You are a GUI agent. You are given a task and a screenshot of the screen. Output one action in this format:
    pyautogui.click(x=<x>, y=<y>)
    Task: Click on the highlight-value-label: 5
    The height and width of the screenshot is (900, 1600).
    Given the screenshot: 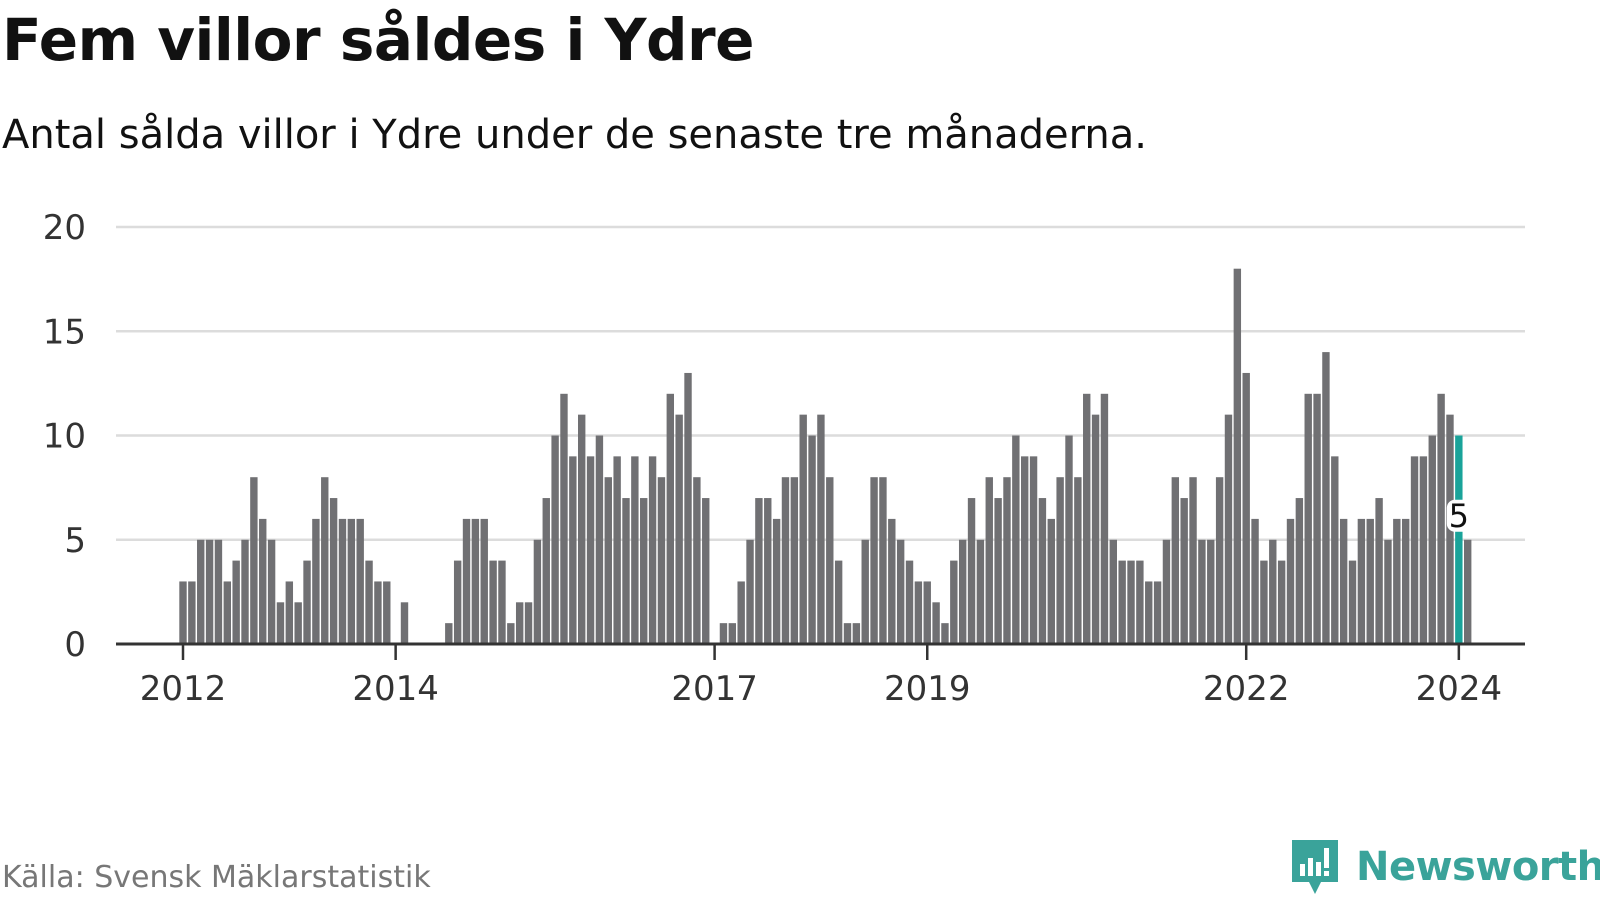 What is the action you would take?
    pyautogui.click(x=1459, y=516)
    